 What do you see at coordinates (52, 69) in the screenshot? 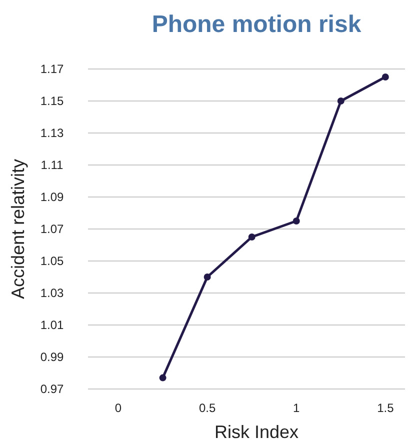
I see `y-tick-label: 1.17` at bounding box center [52, 69].